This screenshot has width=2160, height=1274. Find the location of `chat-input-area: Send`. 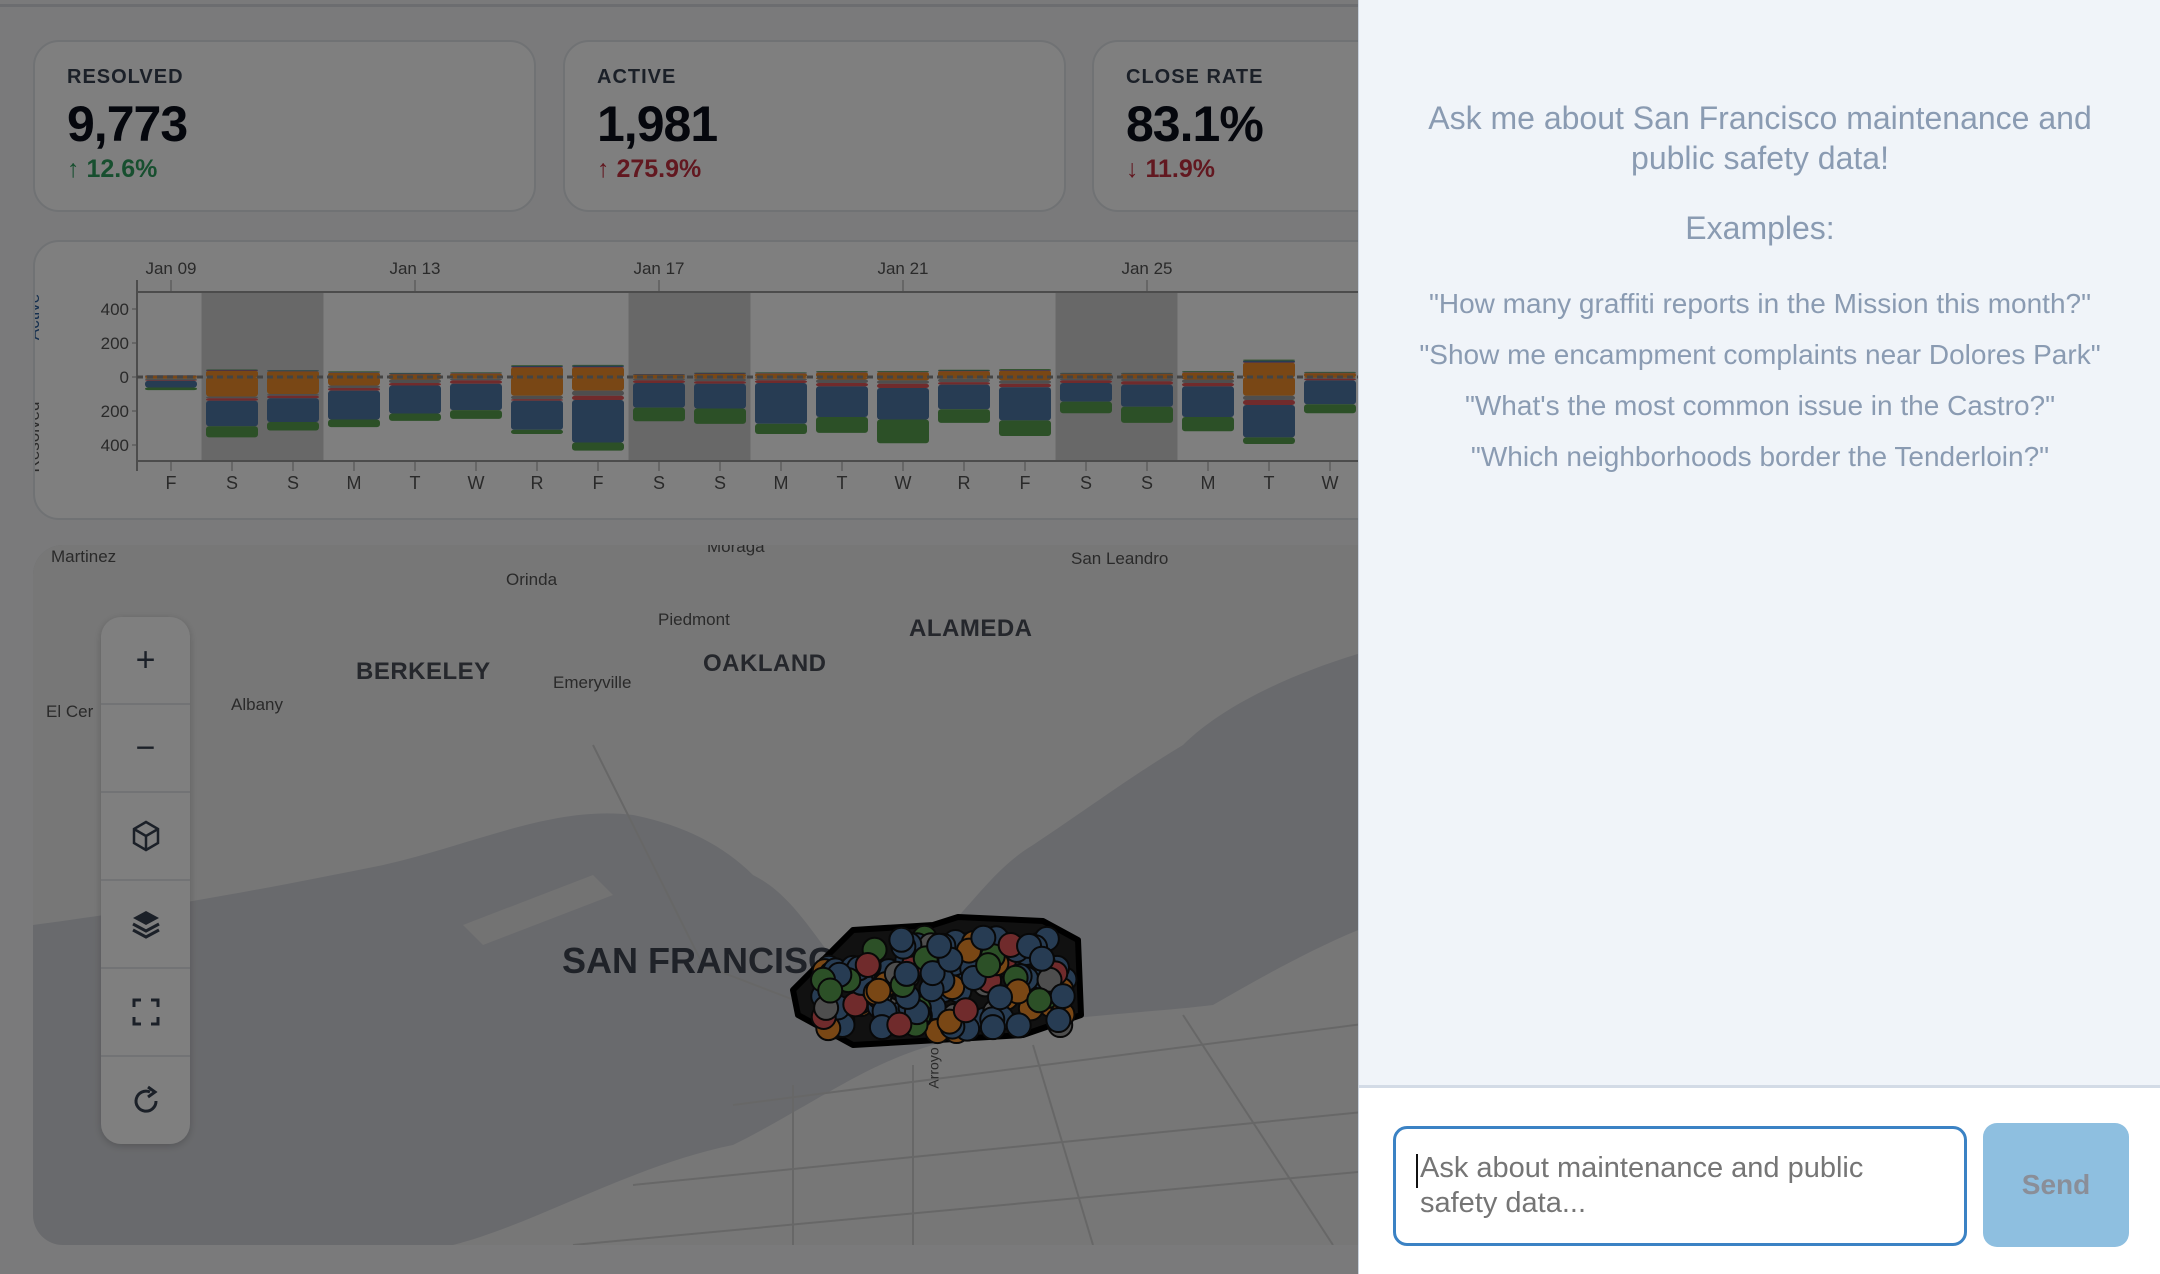

chat-input-area: Send is located at coordinates (1759, 1179).